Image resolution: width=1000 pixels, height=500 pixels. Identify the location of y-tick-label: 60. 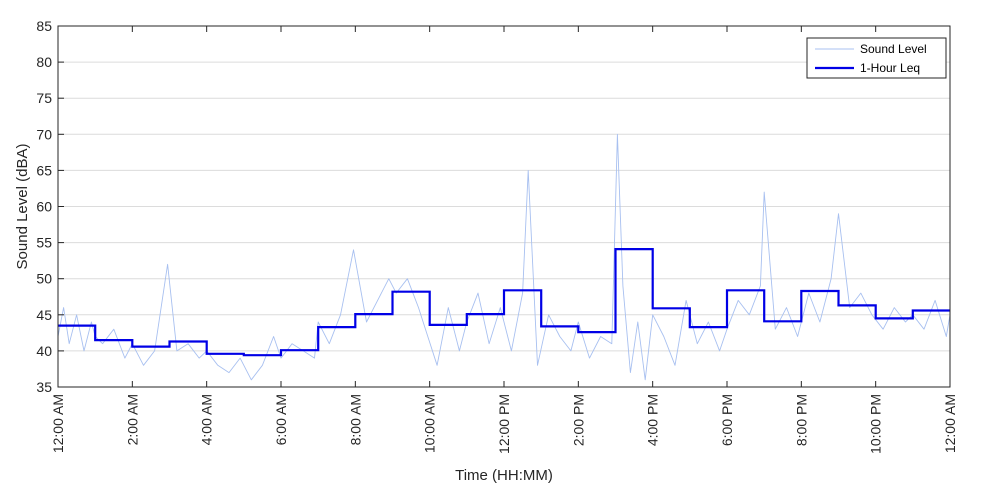
(44, 207).